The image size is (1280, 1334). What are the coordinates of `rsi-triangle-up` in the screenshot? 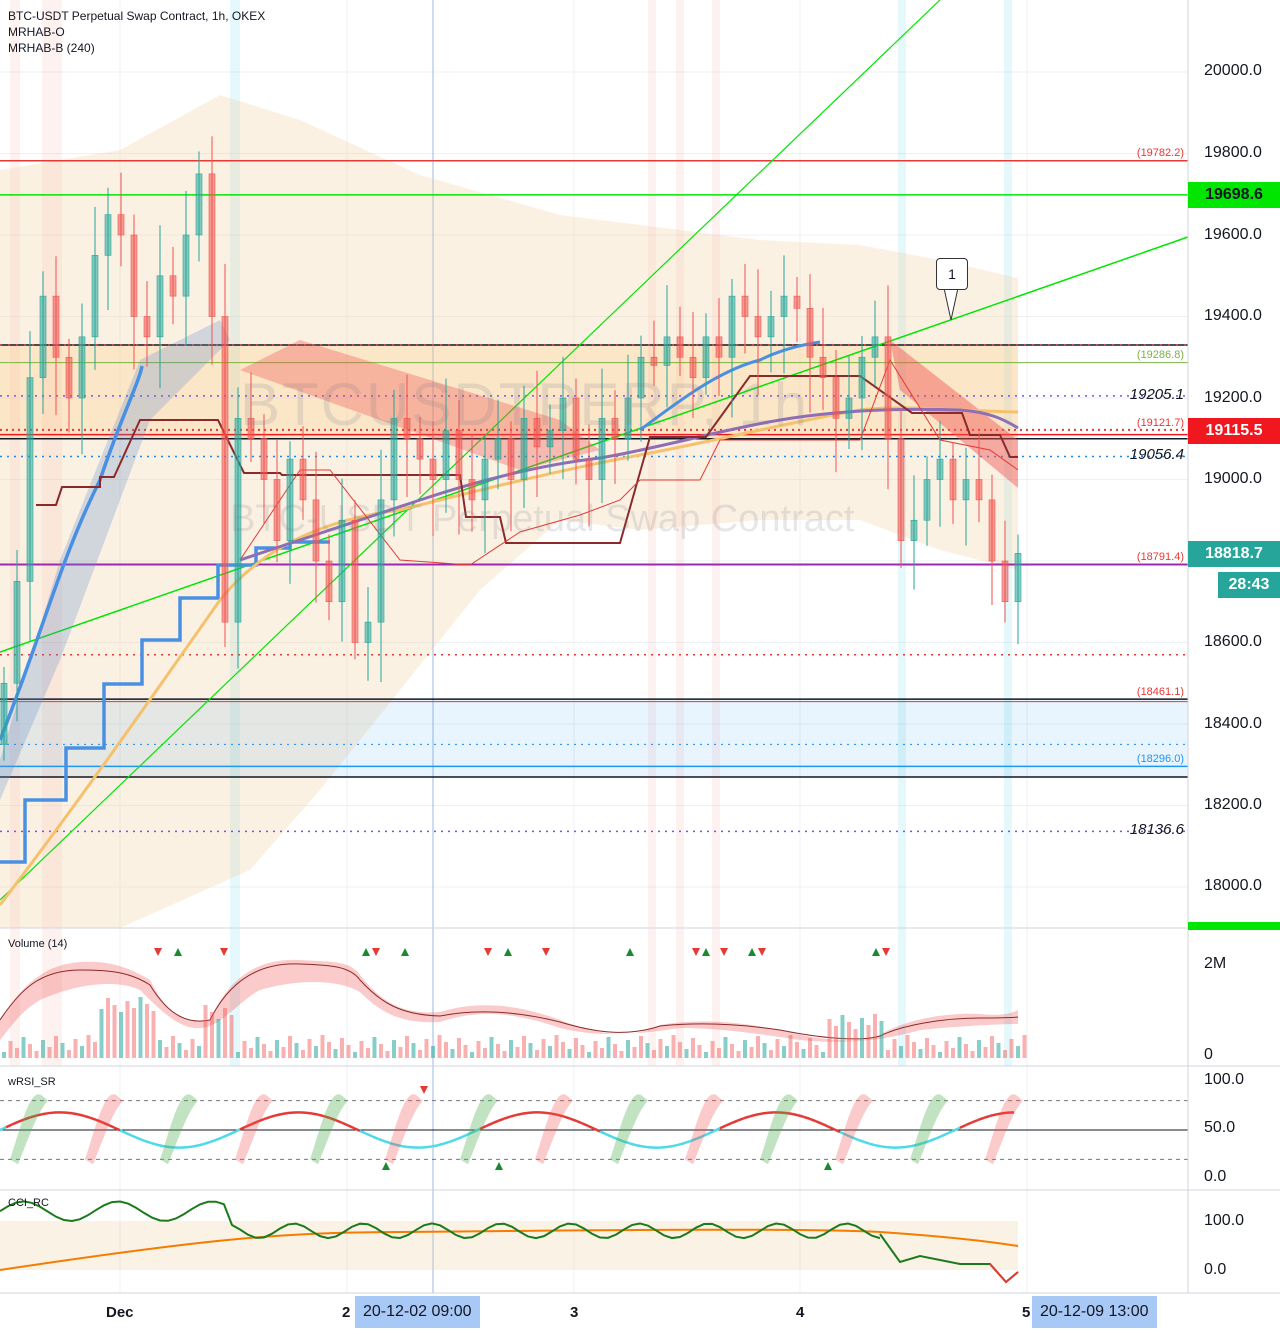 It's located at (386, 1166).